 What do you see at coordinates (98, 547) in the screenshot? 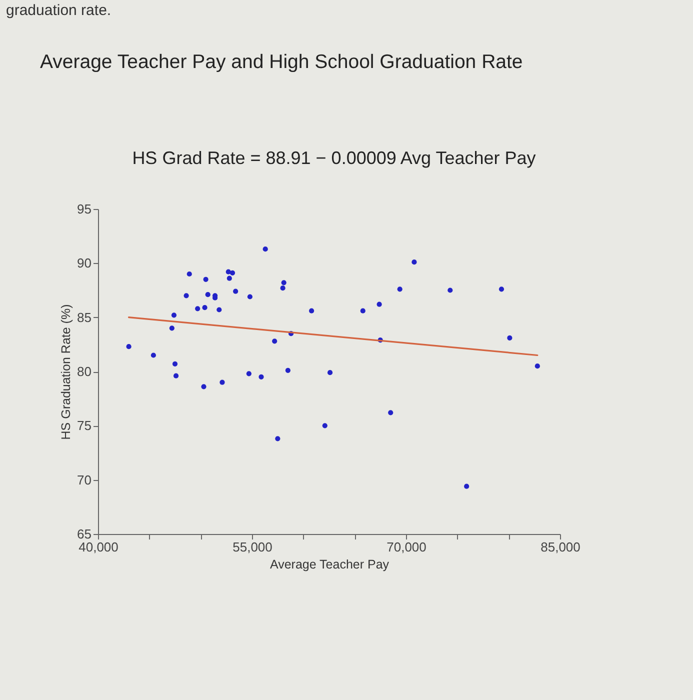
I see `x-tick-label: 40,000` at bounding box center [98, 547].